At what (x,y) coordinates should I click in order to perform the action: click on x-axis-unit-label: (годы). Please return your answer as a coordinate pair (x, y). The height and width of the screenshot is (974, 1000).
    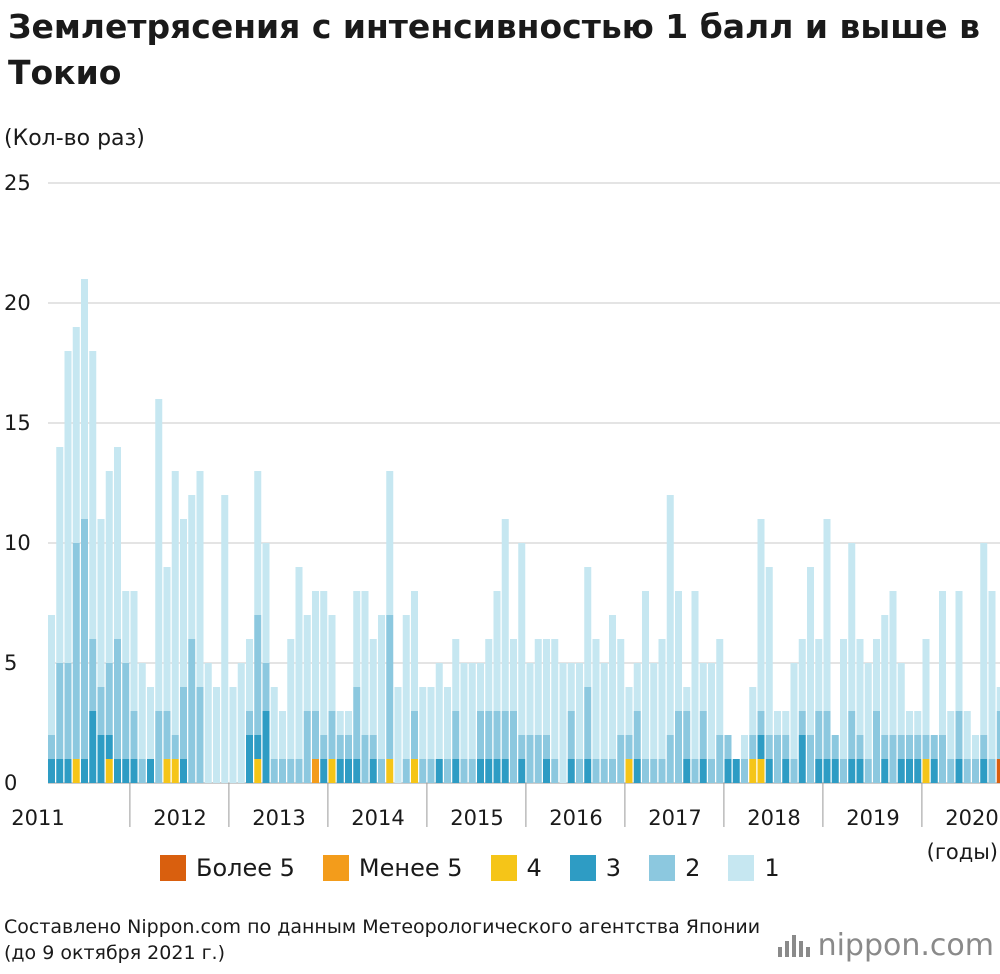
    Looking at the image, I should click on (962, 852).